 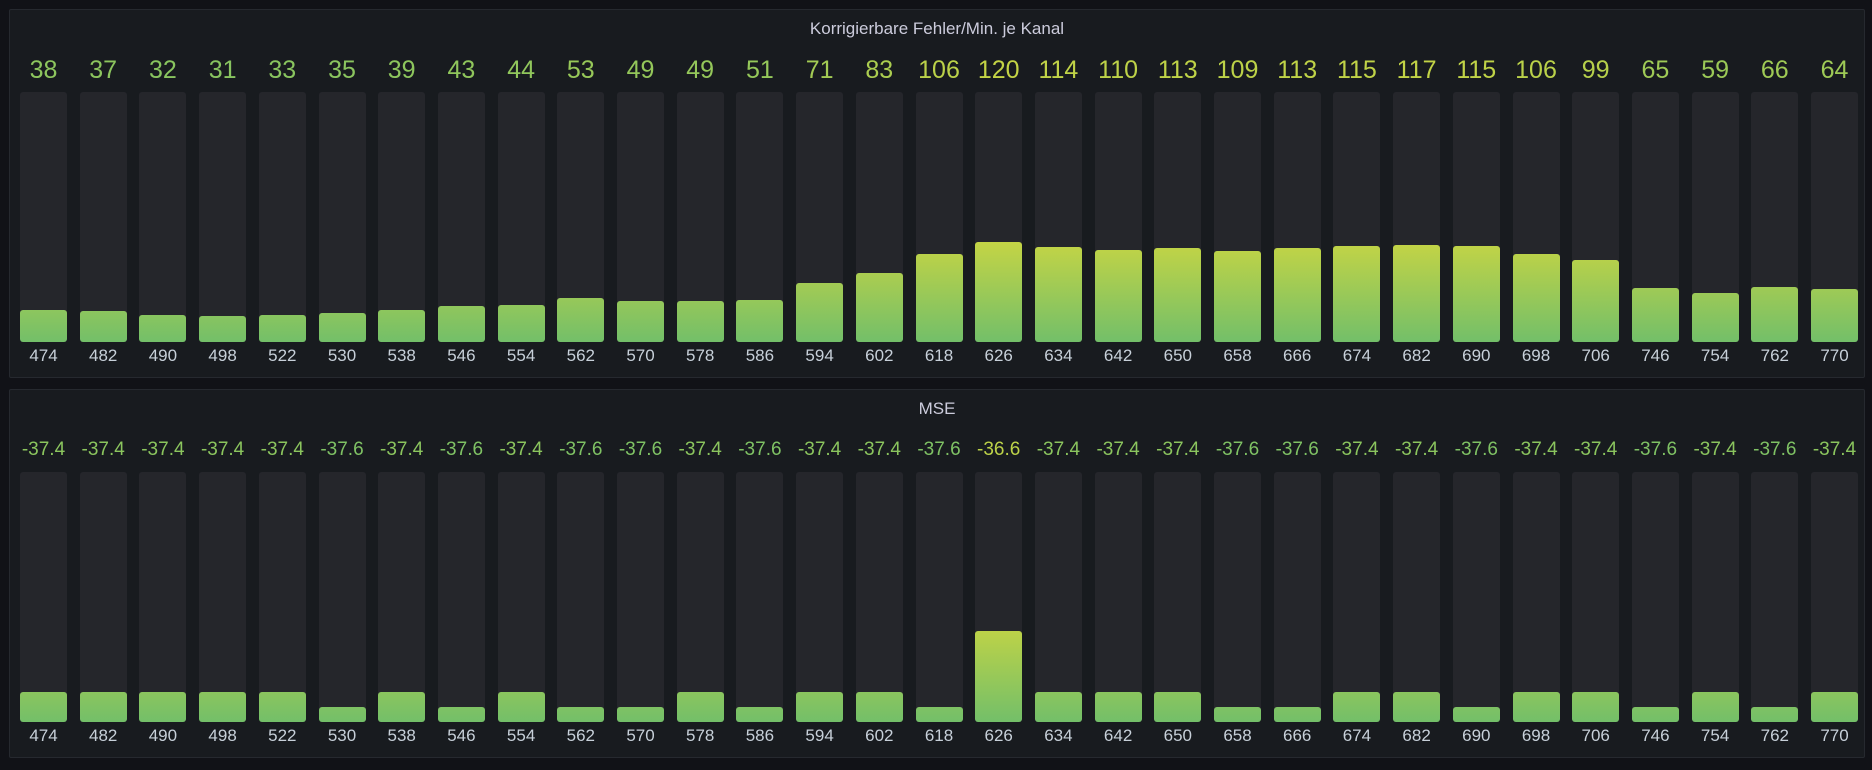 I want to click on bar-cell: 53 562, so click(x=581, y=190).